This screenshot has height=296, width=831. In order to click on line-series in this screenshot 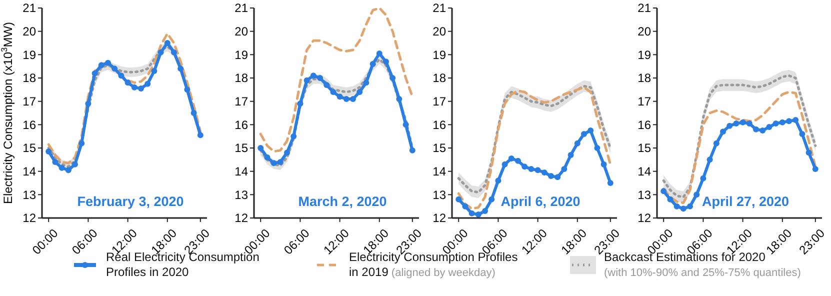, I will do `click(336, 79)`.